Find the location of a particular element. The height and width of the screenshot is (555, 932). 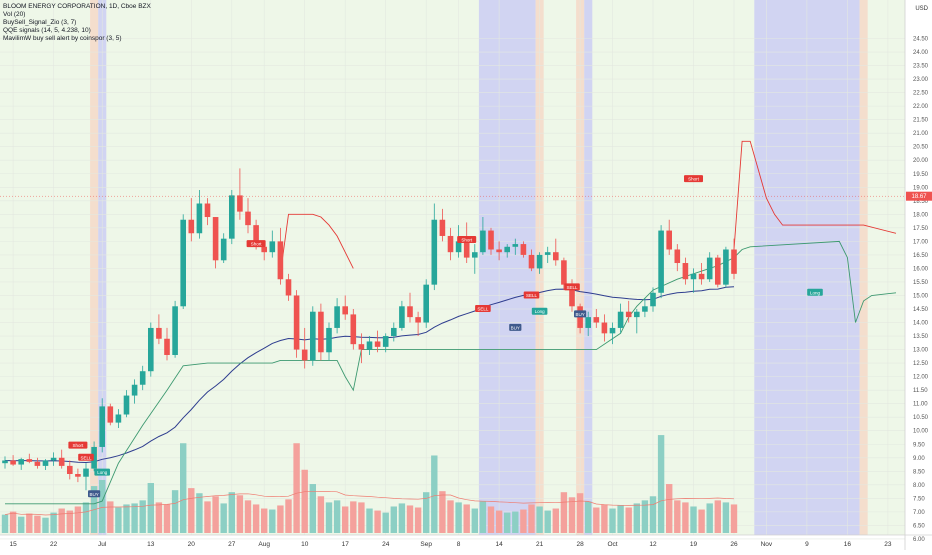

x-tick-label: 14 is located at coordinates (499, 544).